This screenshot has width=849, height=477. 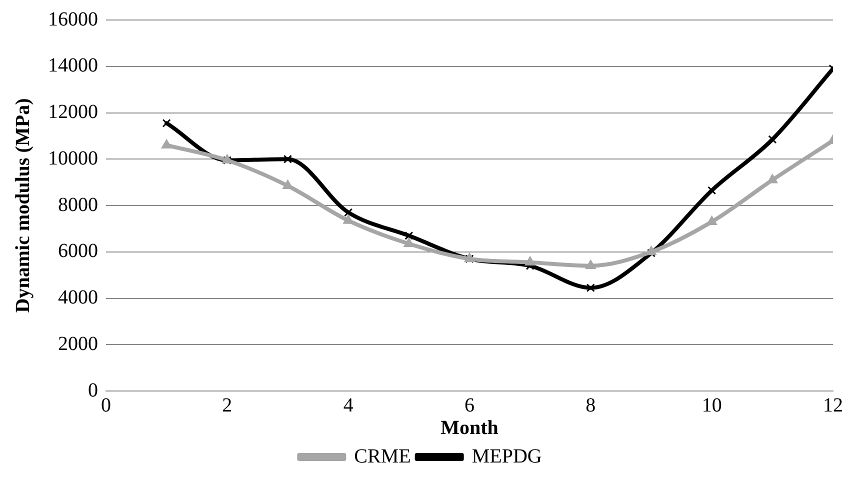 I want to click on y-tick-label: 10000, so click(x=73, y=158).